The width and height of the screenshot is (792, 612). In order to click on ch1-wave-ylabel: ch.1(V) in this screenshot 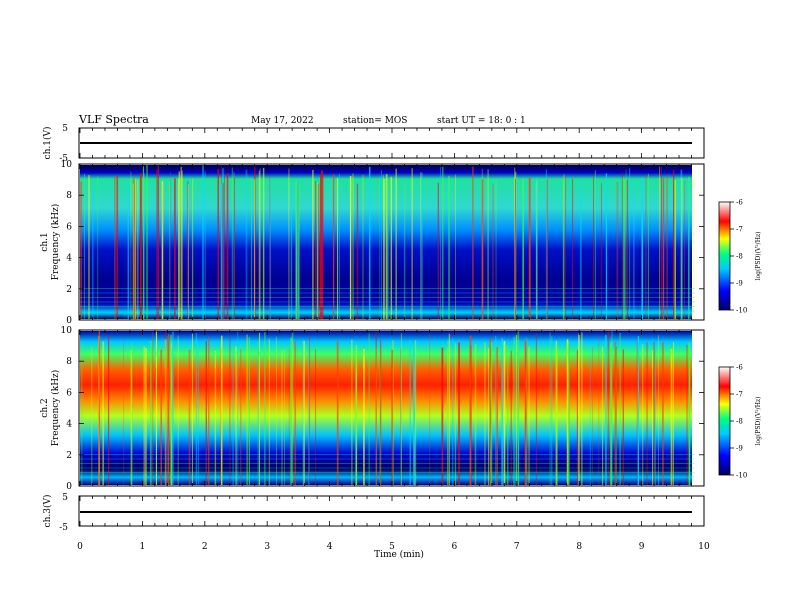, I will do `click(47, 143)`.